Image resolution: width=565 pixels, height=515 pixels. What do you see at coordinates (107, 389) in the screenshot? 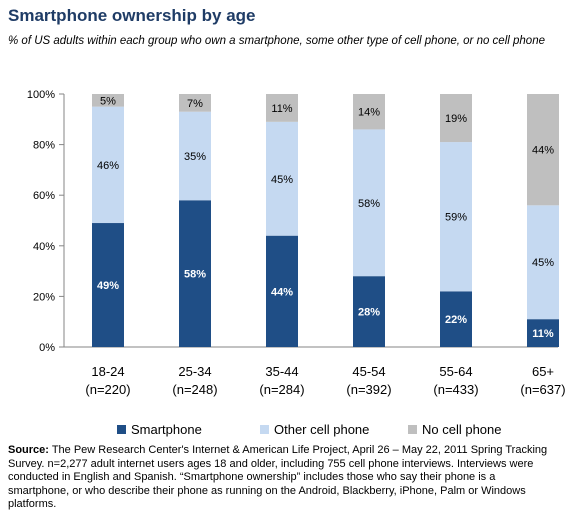
I see `x-category-sublabel: (n=220)` at bounding box center [107, 389].